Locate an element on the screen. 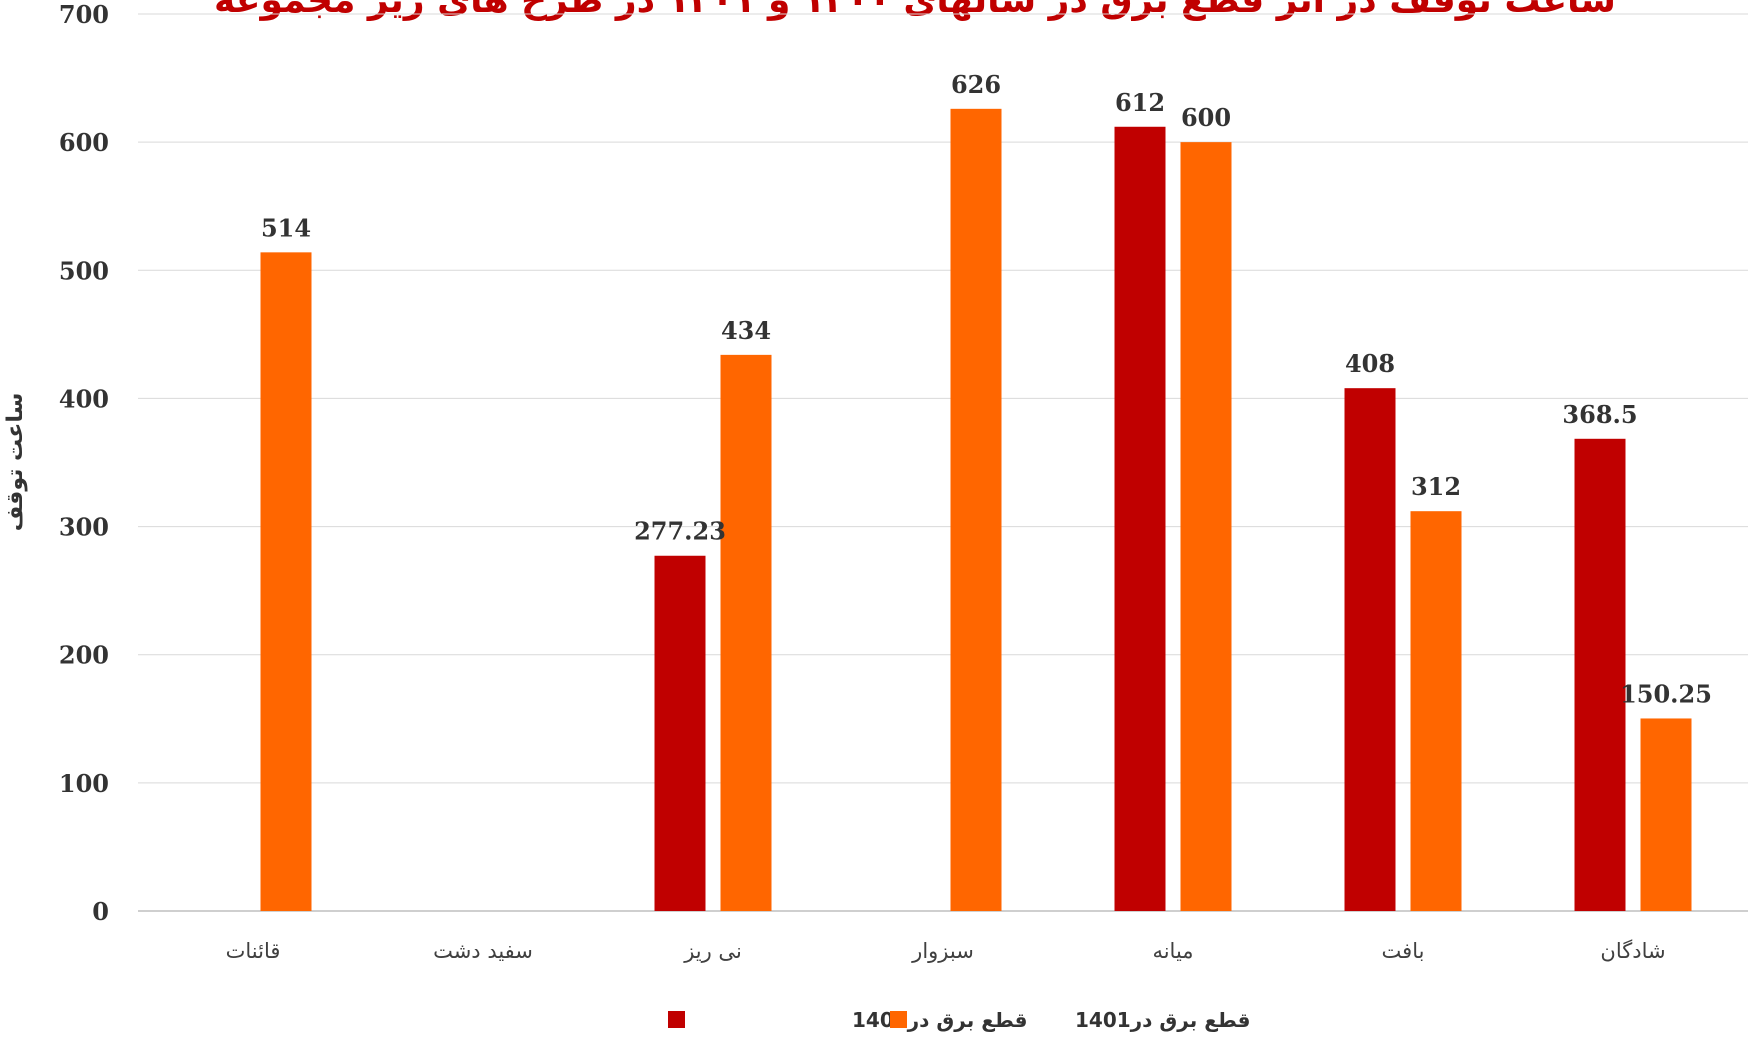  data-label: 514 is located at coordinates (286, 227).